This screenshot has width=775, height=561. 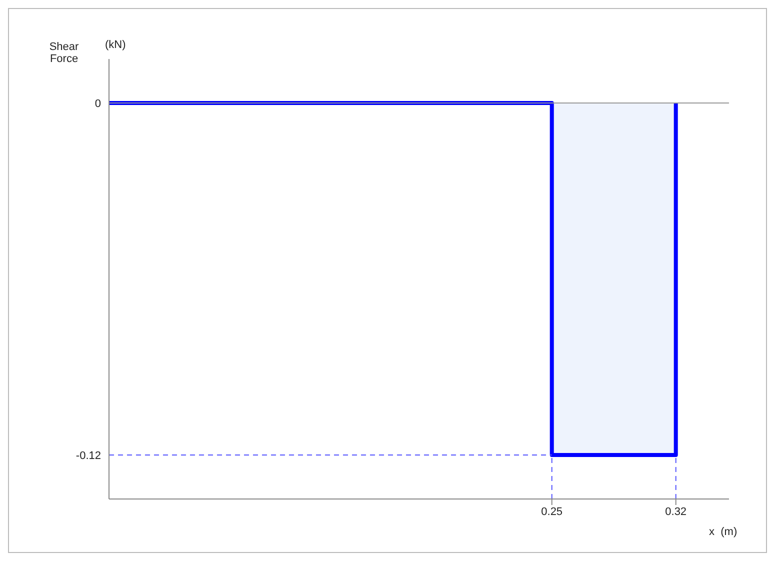 I want to click on x-axis-title: x (m), so click(x=723, y=532).